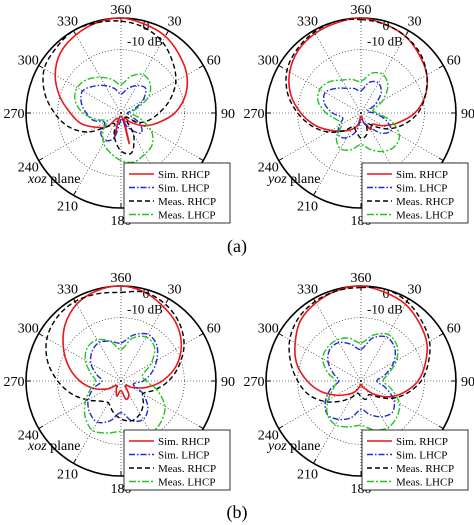 This screenshot has height=525, width=474. Describe the element at coordinates (237, 512) in the screenshot. I see `subfigure-label-b: (b)` at that location.